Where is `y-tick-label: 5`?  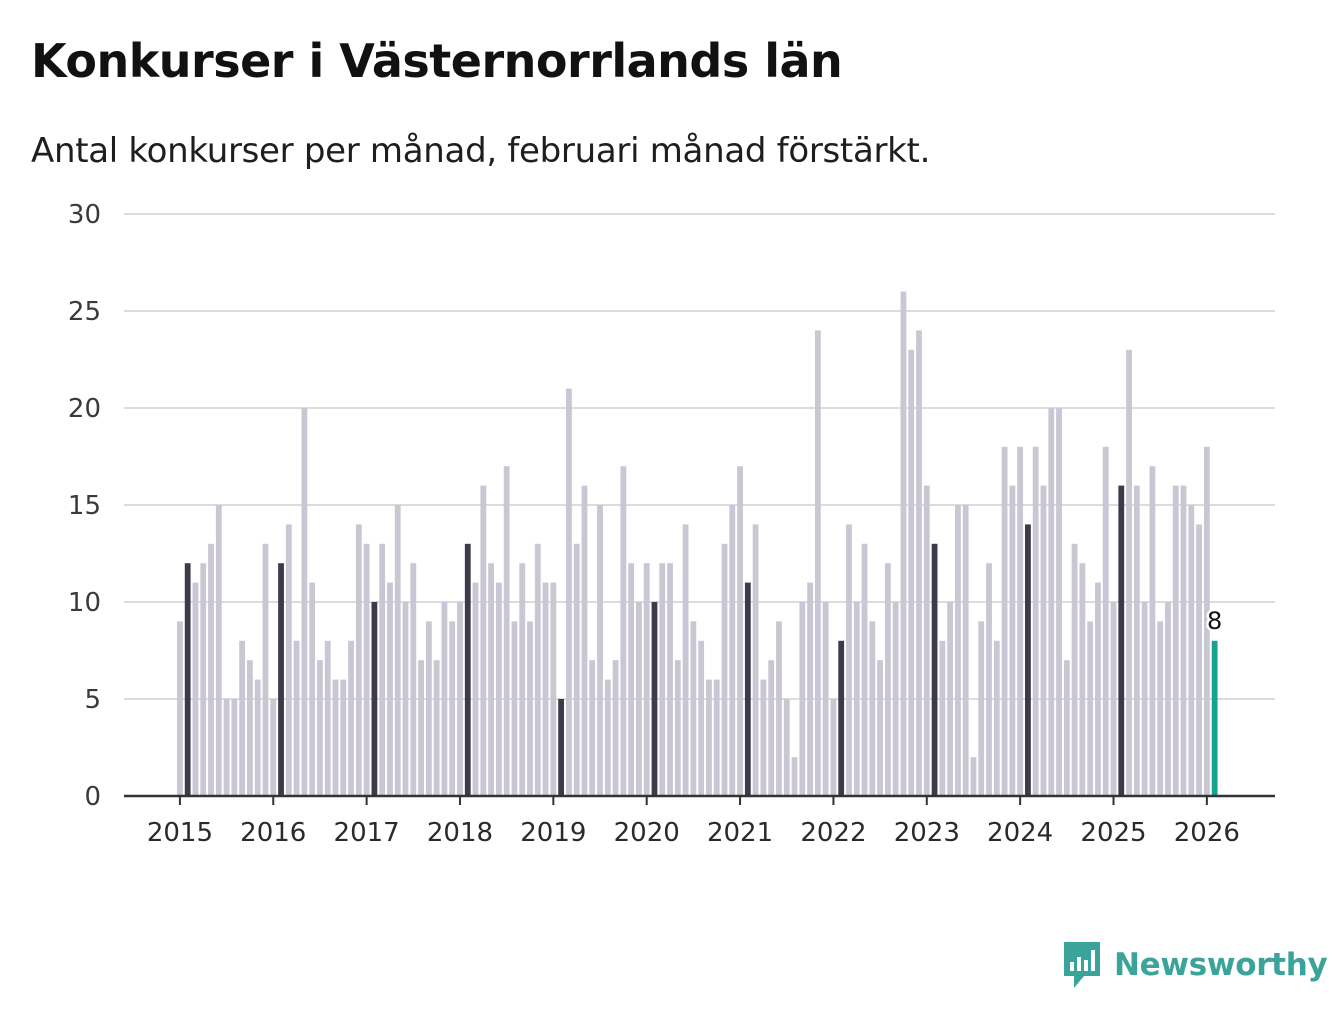
y-tick-label: 5 is located at coordinates (92, 700).